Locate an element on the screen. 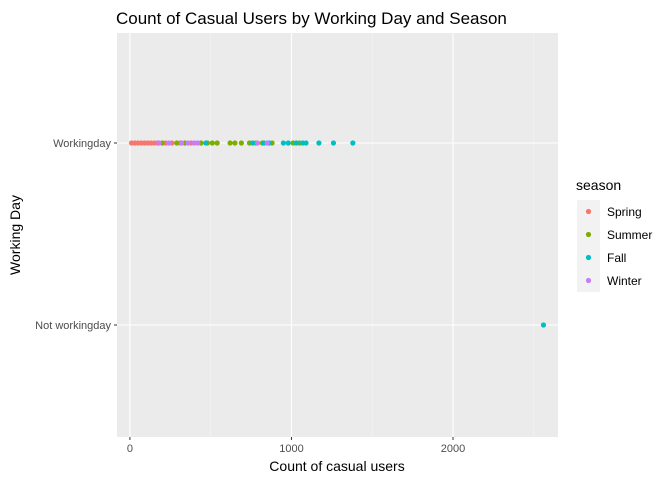  legend-marker-winter is located at coordinates (588, 280).